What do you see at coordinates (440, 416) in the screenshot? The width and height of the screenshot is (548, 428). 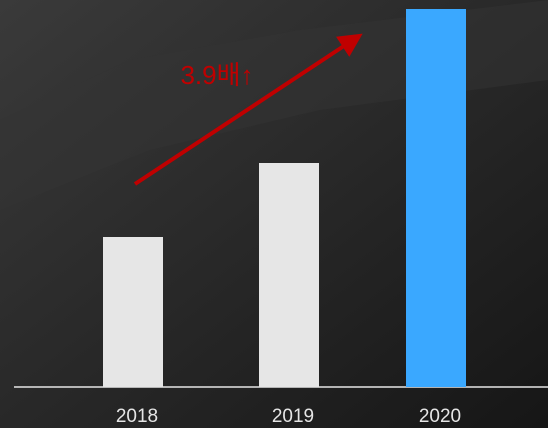 I see `x-tick-label: 2020` at bounding box center [440, 416].